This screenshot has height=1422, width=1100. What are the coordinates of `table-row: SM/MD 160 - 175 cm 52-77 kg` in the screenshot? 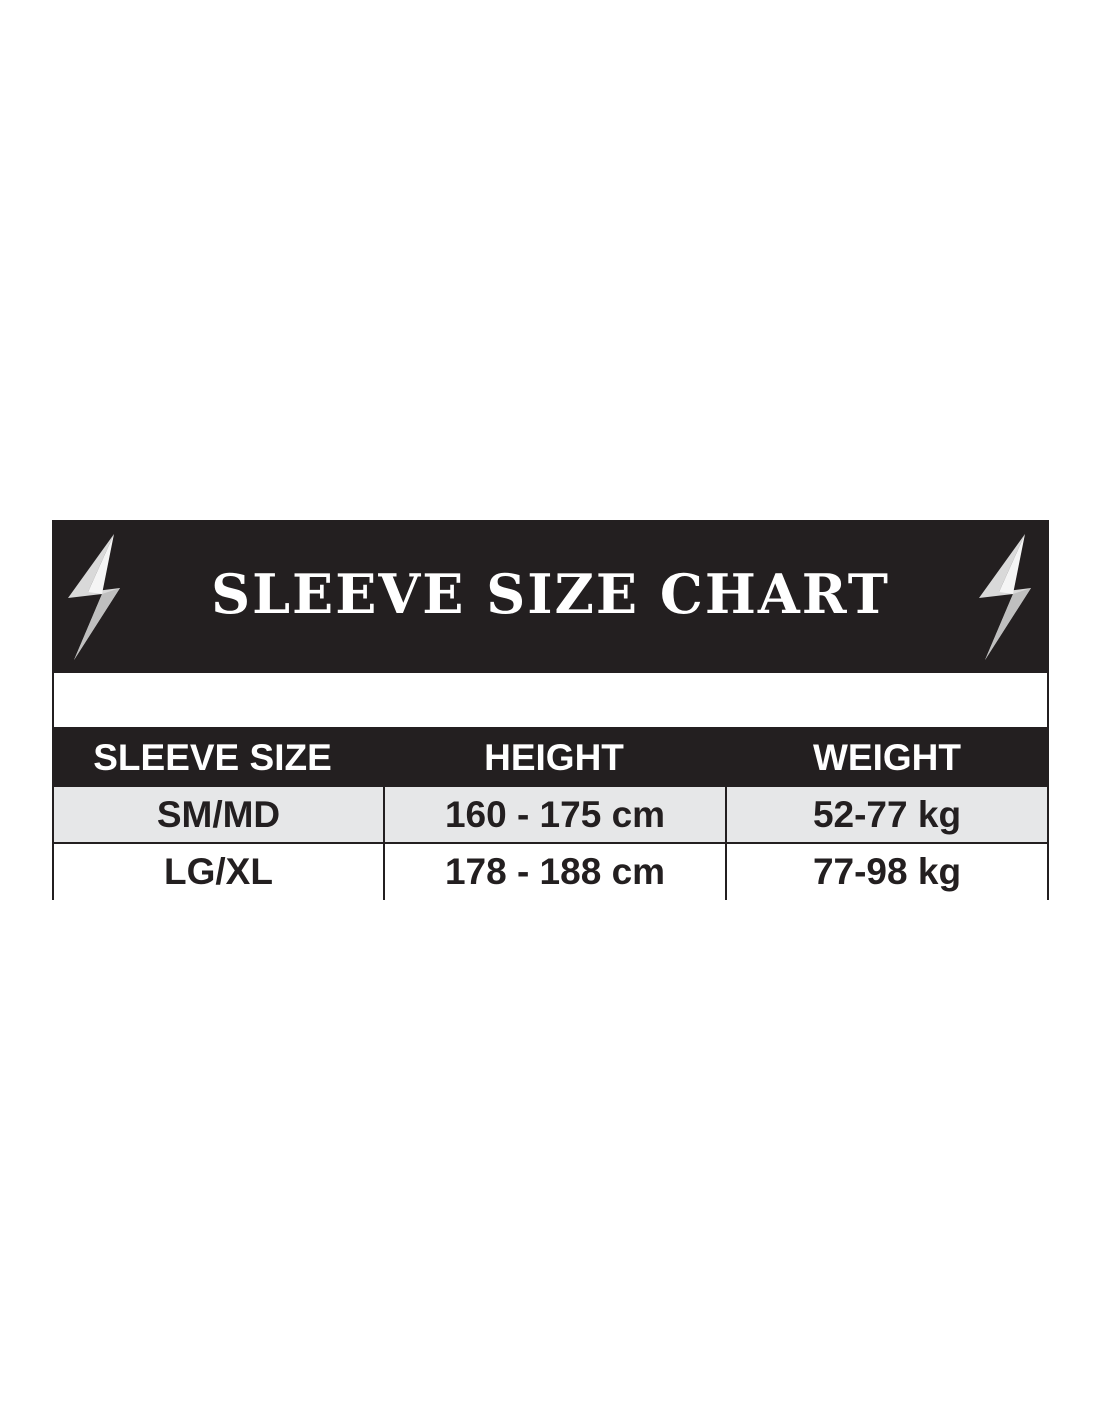 It's located at (550, 815).